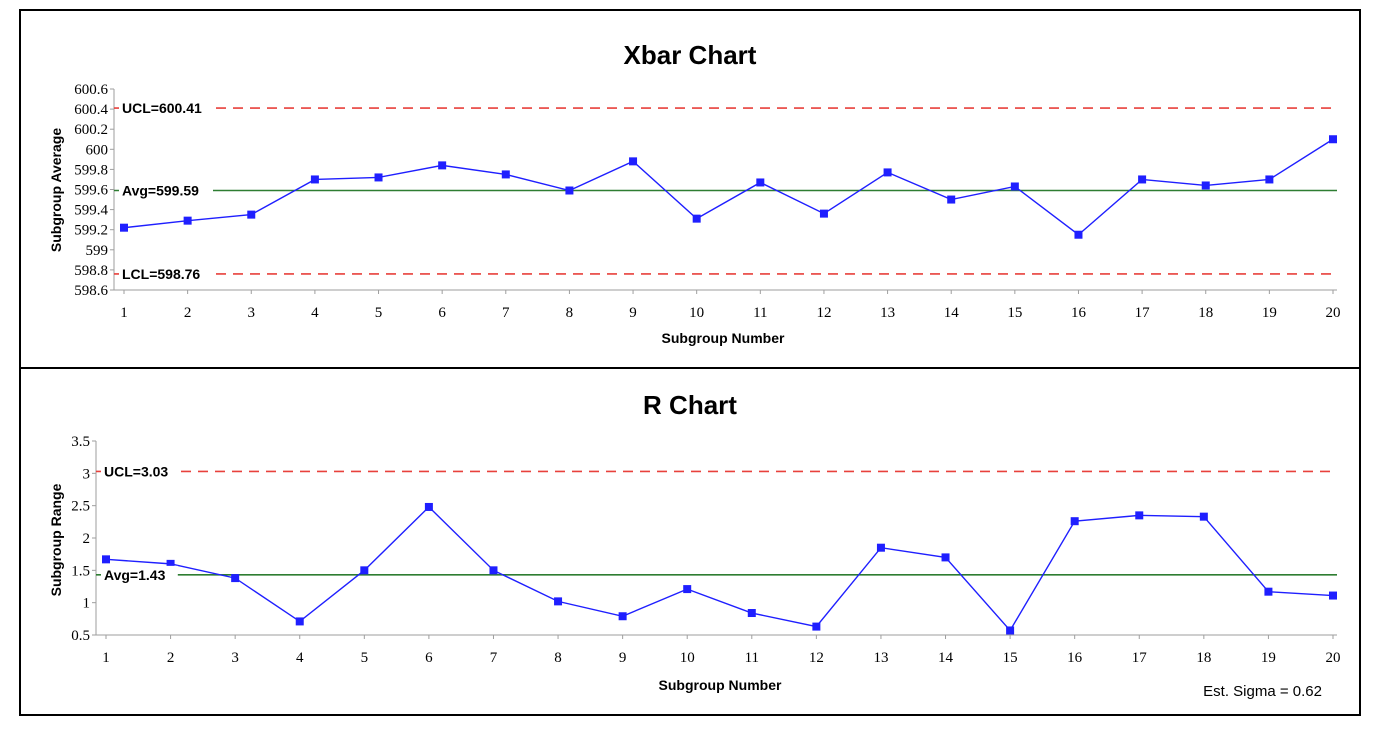 Image resolution: width=1374 pixels, height=735 pixels. Describe the element at coordinates (823, 313) in the screenshot. I see `xbar-x-tick-label: 12` at that location.